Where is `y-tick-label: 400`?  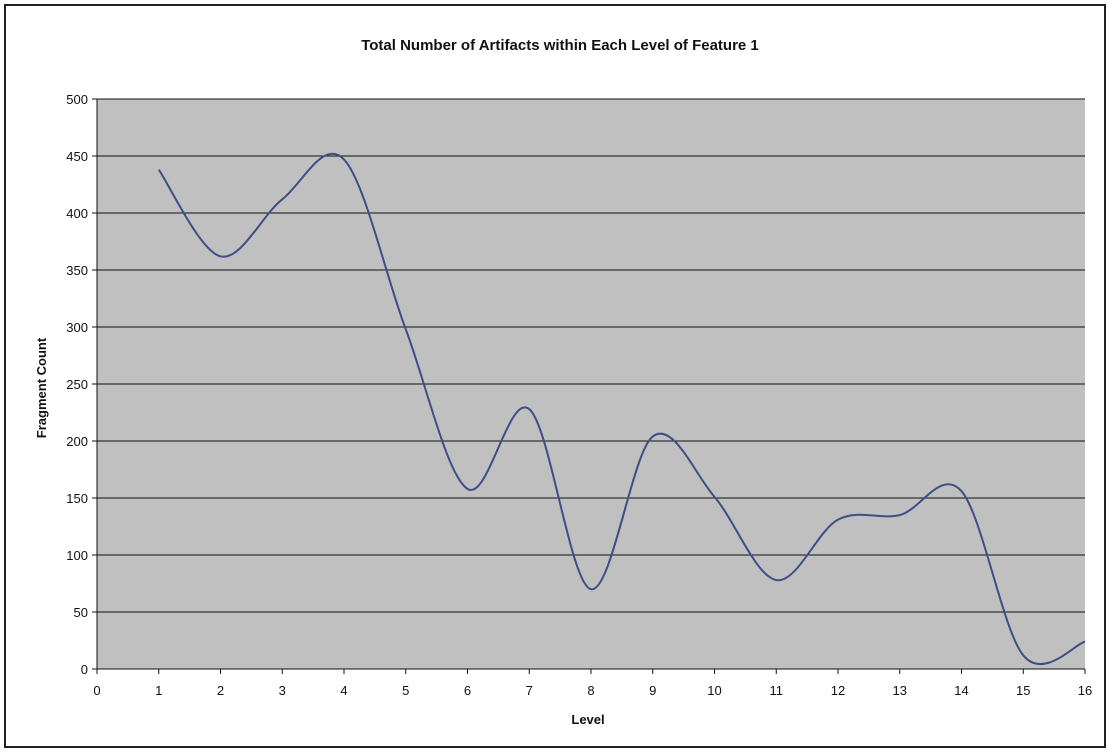 y-tick-label: 400 is located at coordinates (77, 213).